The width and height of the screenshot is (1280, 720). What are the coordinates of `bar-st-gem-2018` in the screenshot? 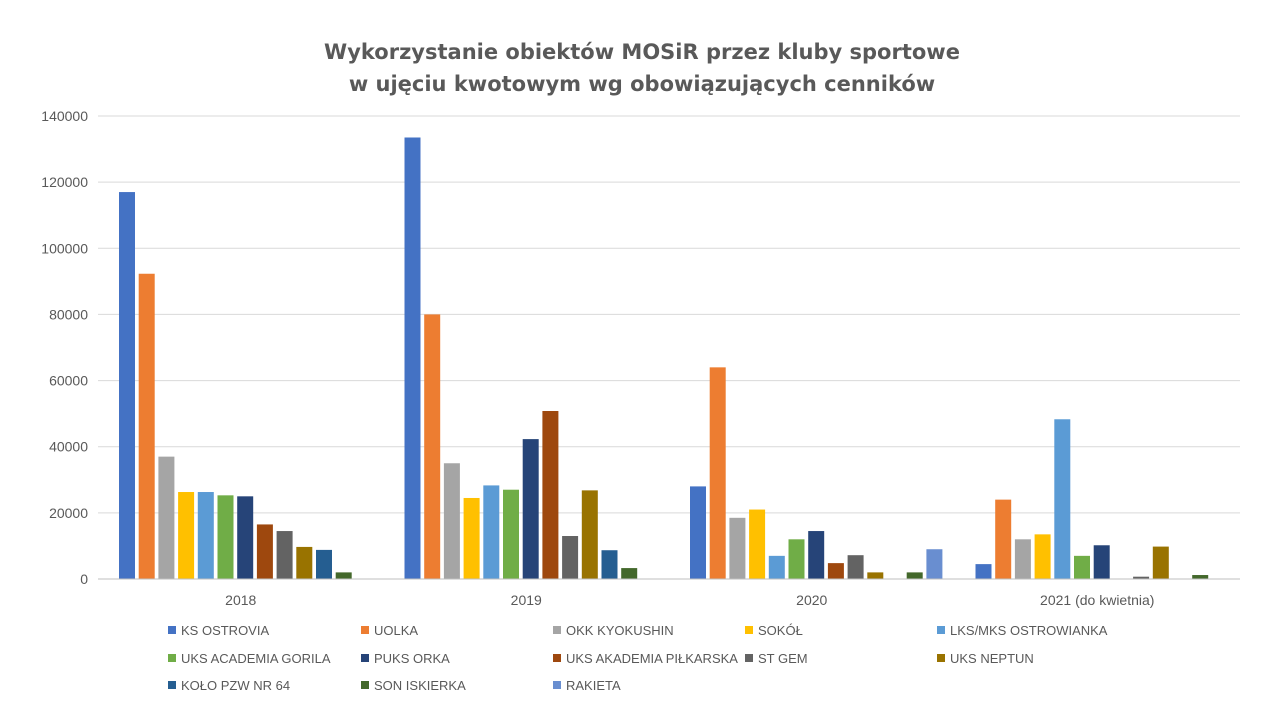 It's located at (284, 555).